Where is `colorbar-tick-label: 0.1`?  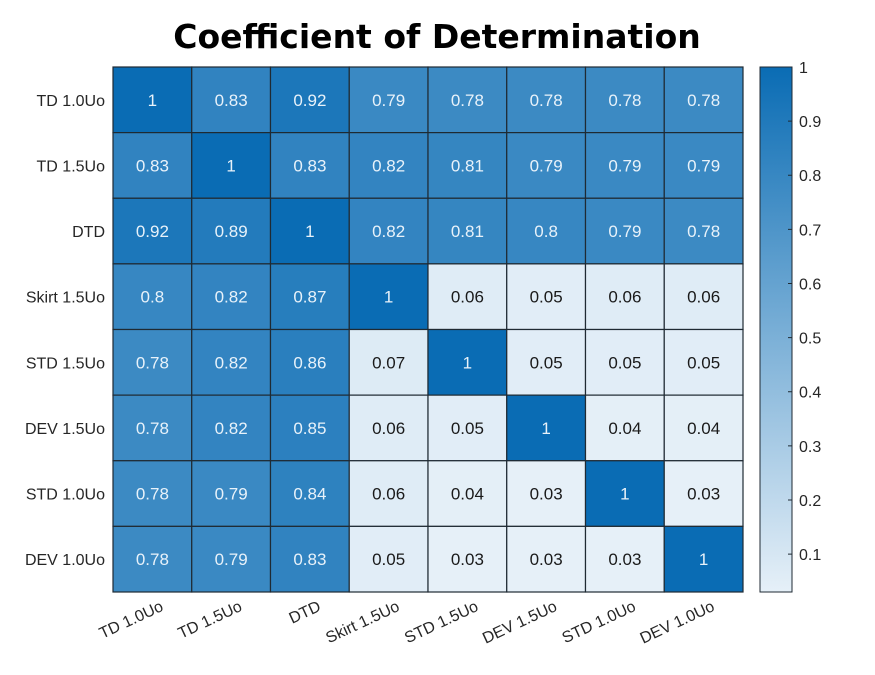 colorbar-tick-label: 0.1 is located at coordinates (810, 555).